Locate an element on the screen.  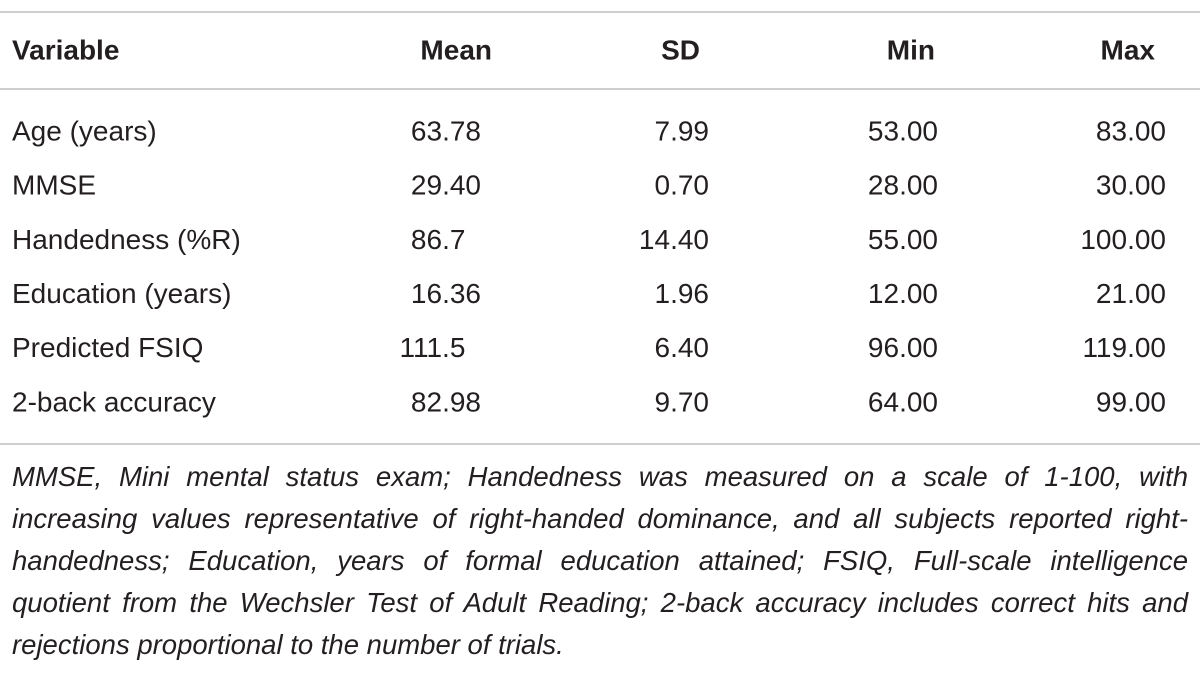
cell: 63.78 is located at coordinates (446, 130).